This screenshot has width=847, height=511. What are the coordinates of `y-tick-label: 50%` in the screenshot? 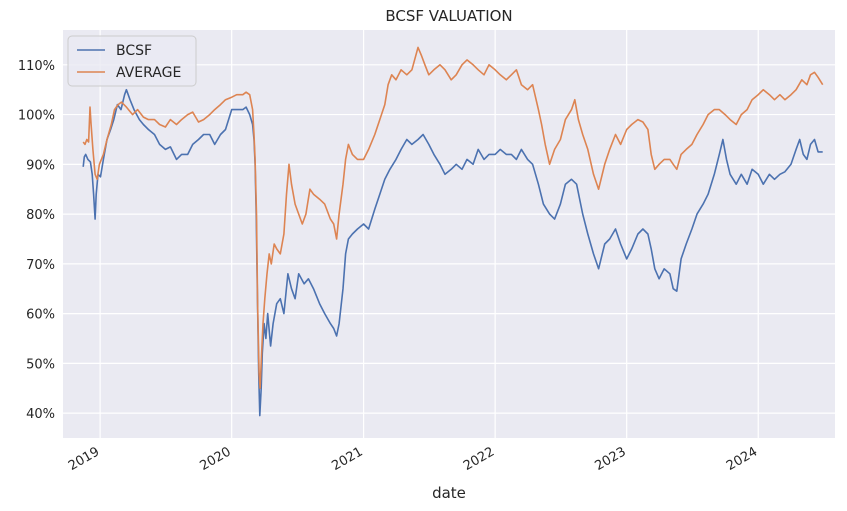 It's located at (40, 364).